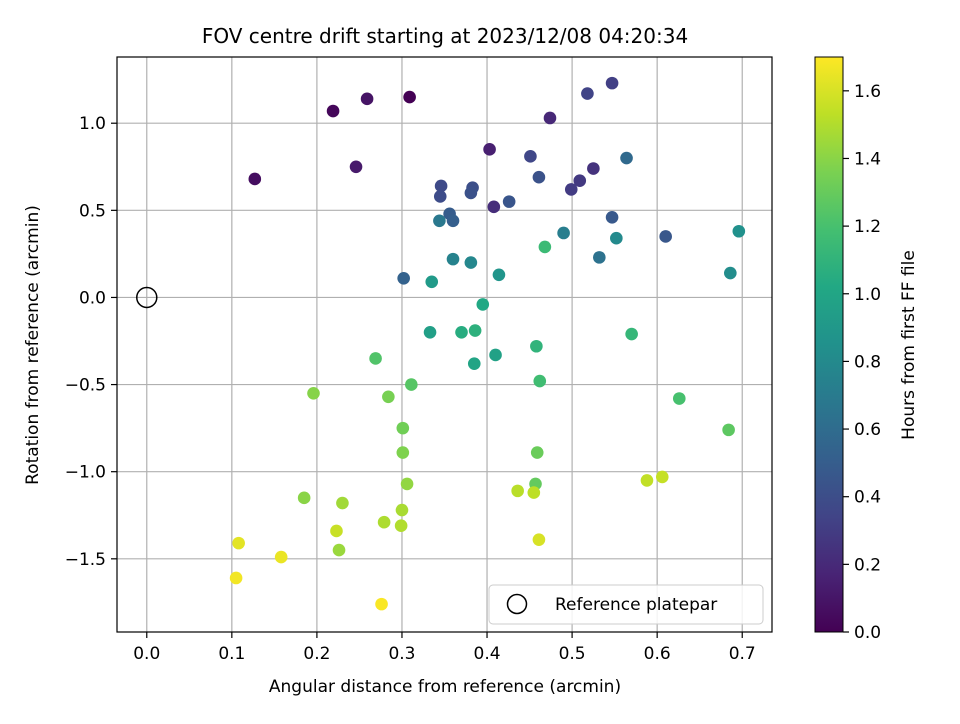  Describe the element at coordinates (517, 604) in the screenshot. I see `legend-reference-marker` at that location.